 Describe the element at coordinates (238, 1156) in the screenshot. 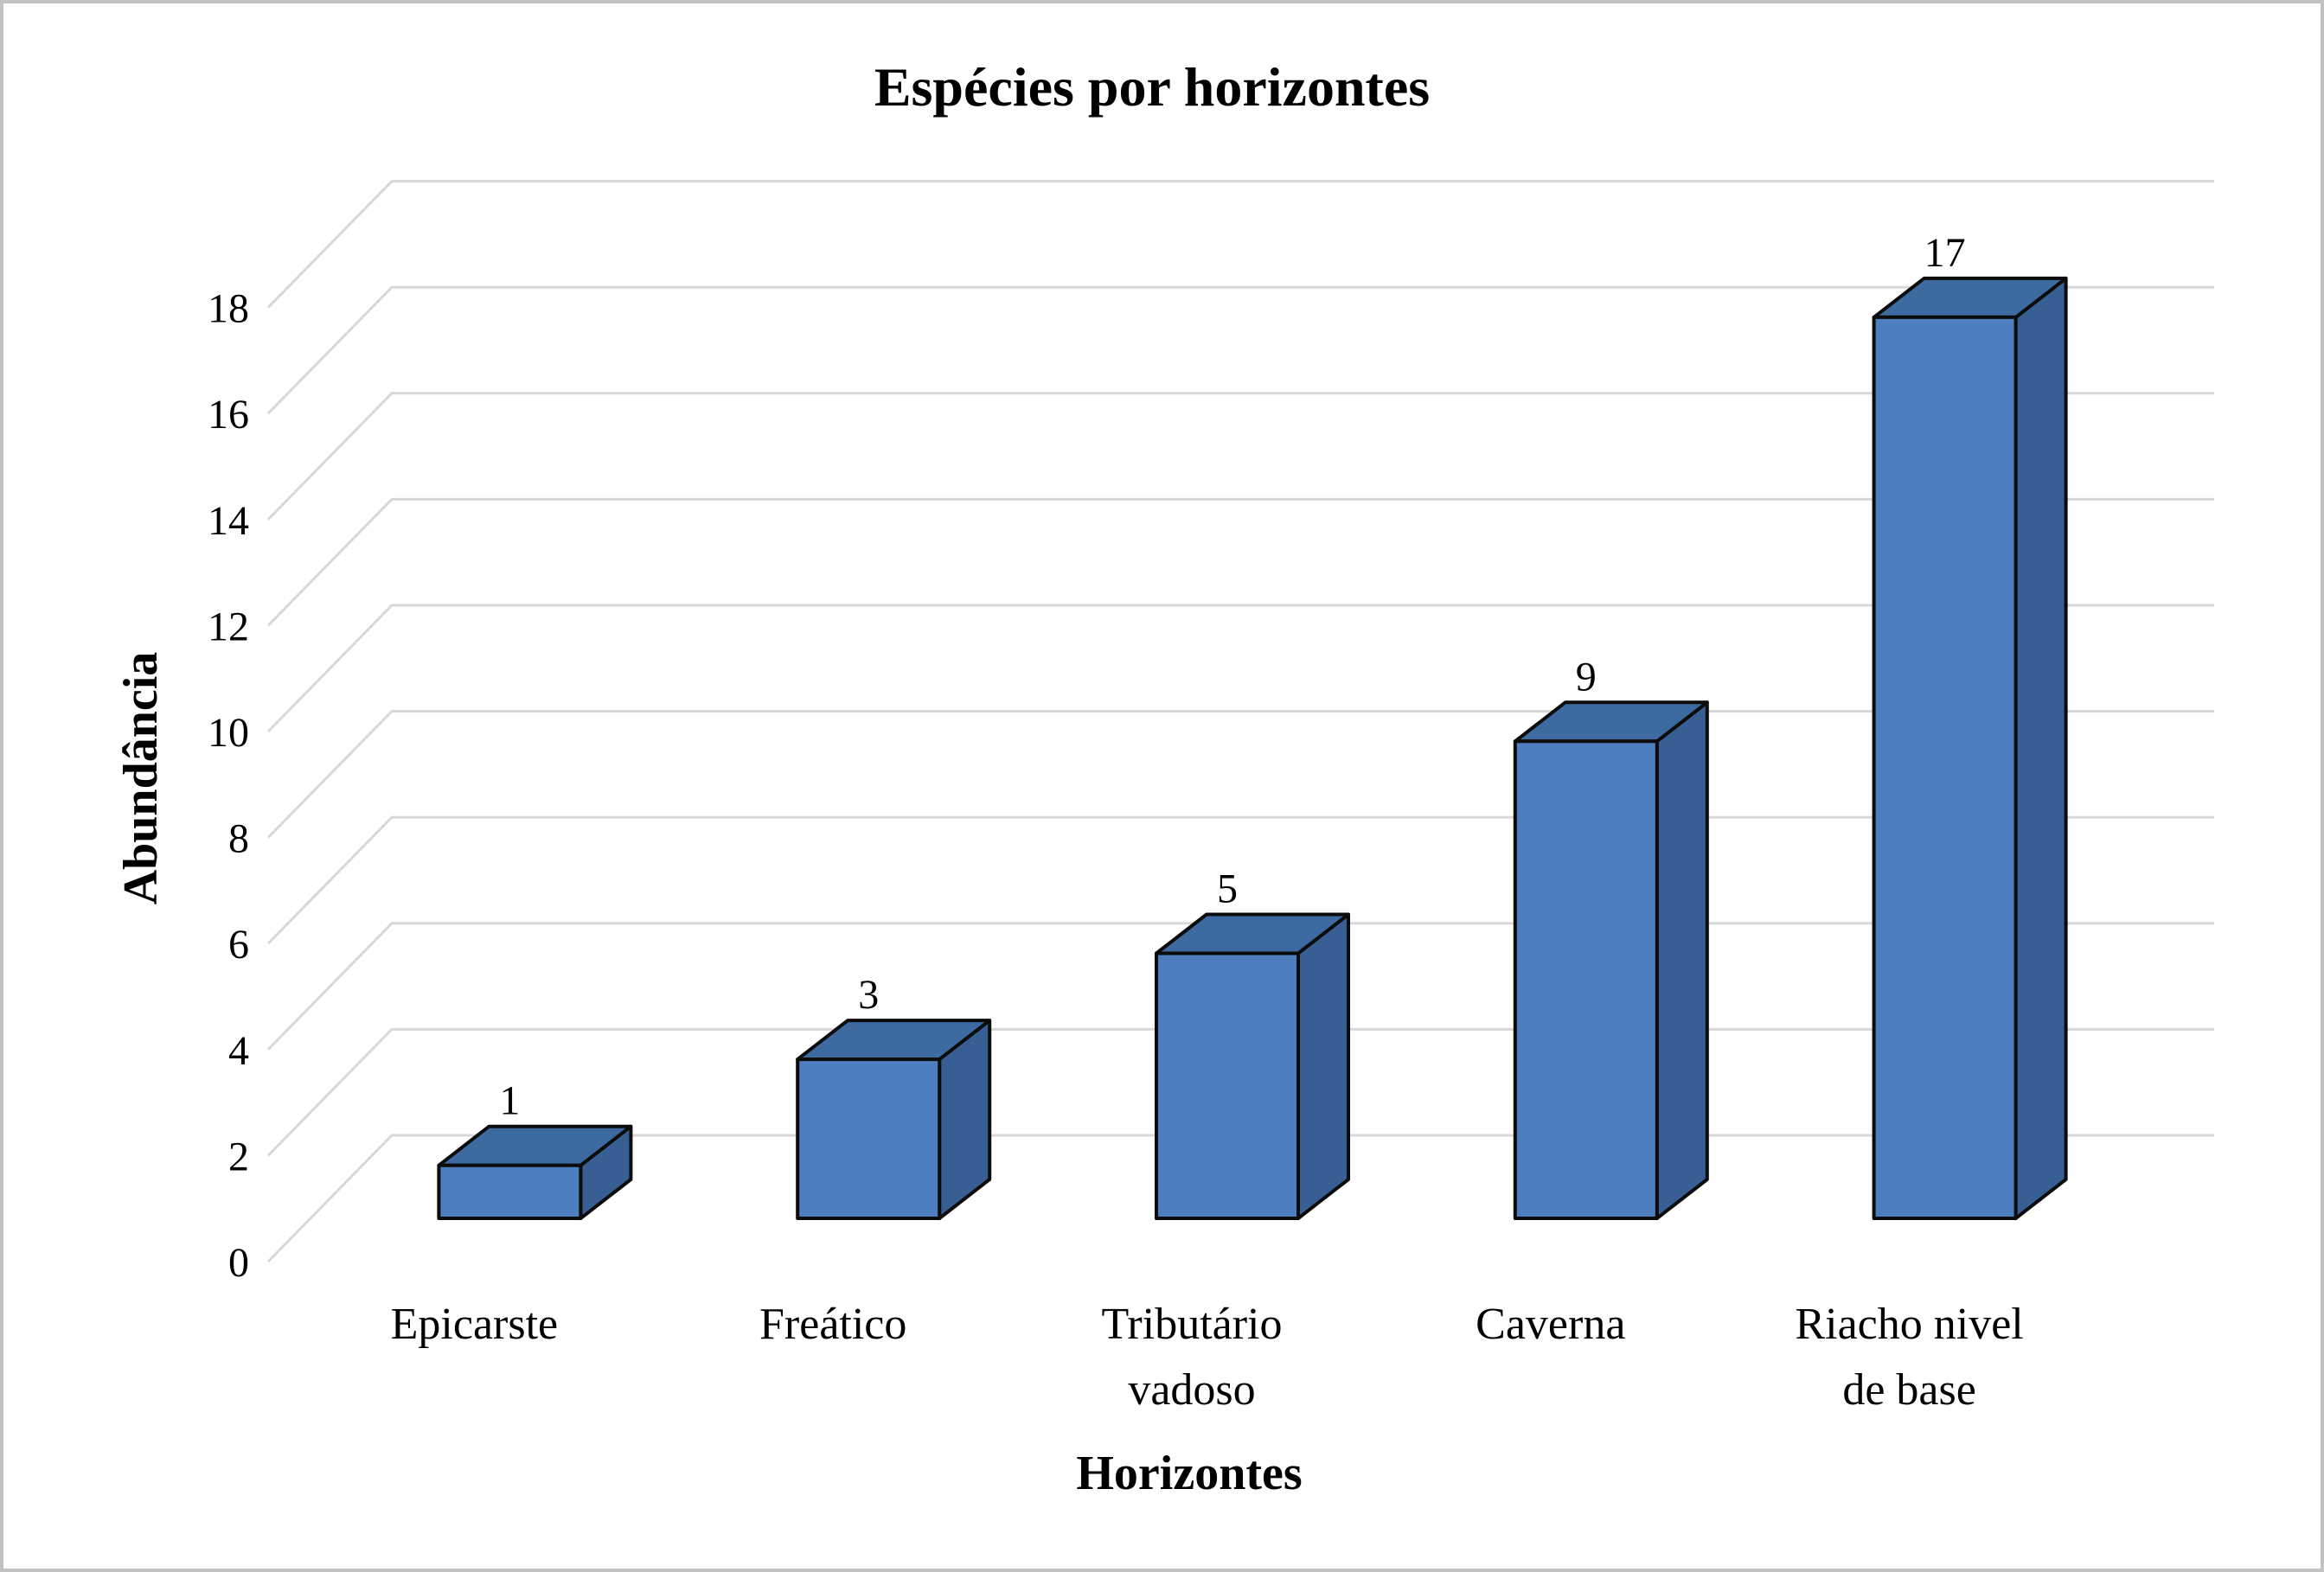

I see `y-tick-label: 2` at that location.